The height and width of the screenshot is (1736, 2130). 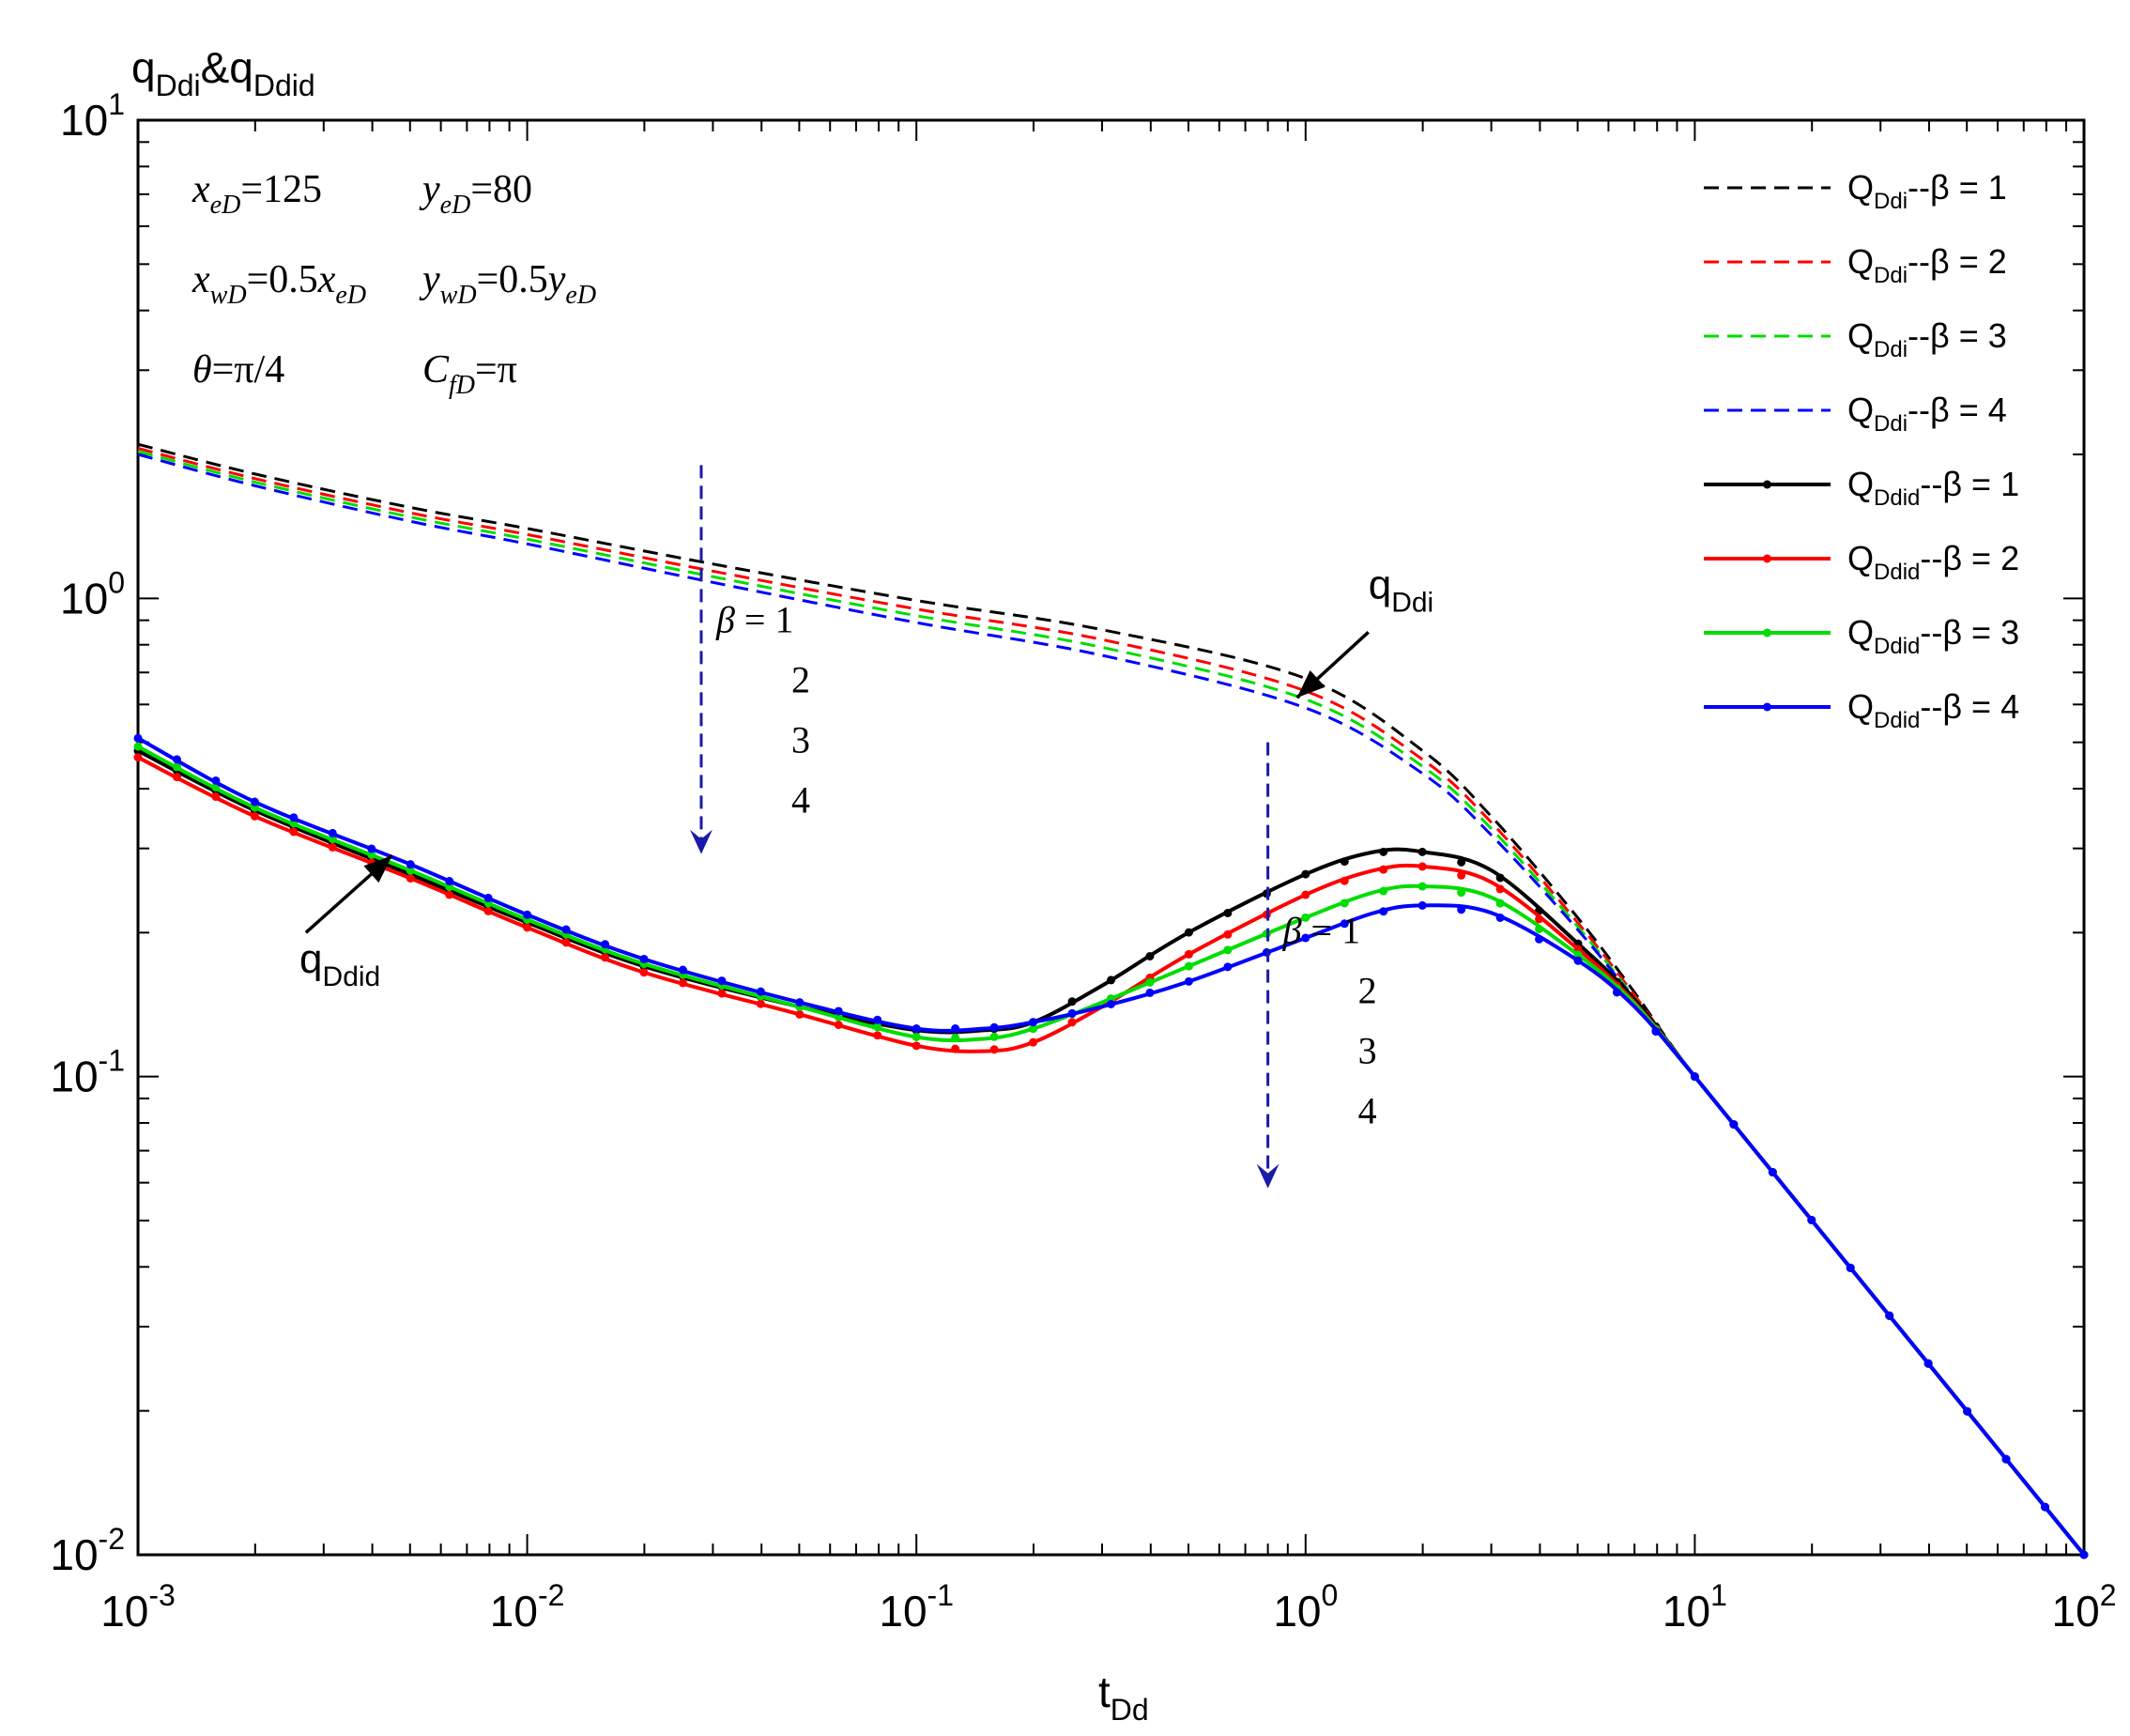 What do you see at coordinates (1367, 1111) in the screenshot?
I see `beta-value: 4` at bounding box center [1367, 1111].